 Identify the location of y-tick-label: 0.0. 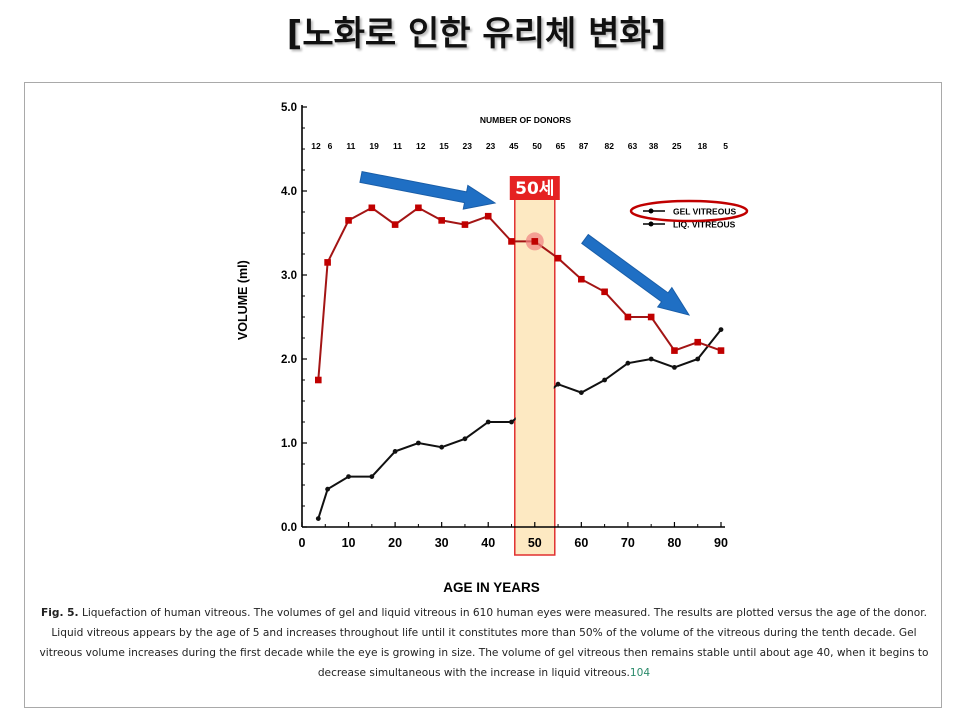
(289, 528).